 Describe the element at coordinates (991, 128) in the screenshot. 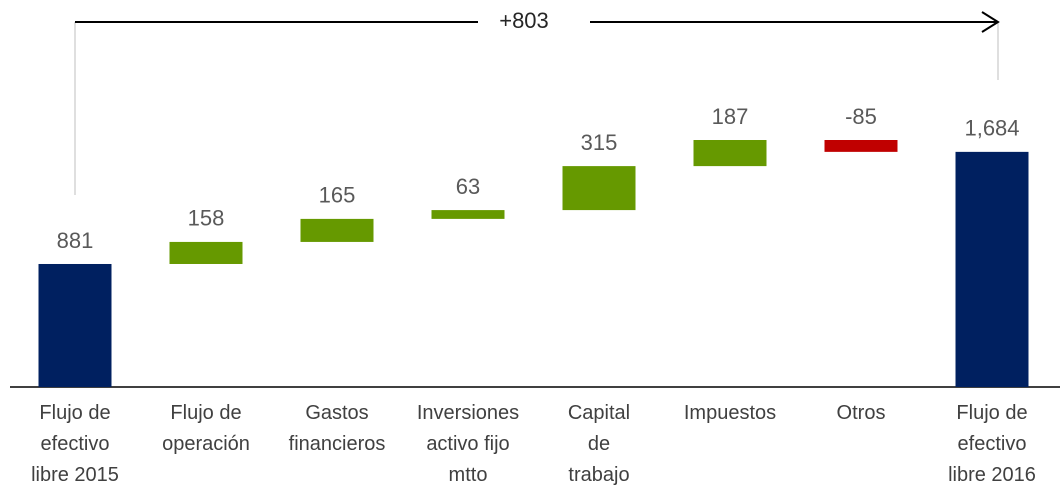

I see `value-label: 1,684` at that location.